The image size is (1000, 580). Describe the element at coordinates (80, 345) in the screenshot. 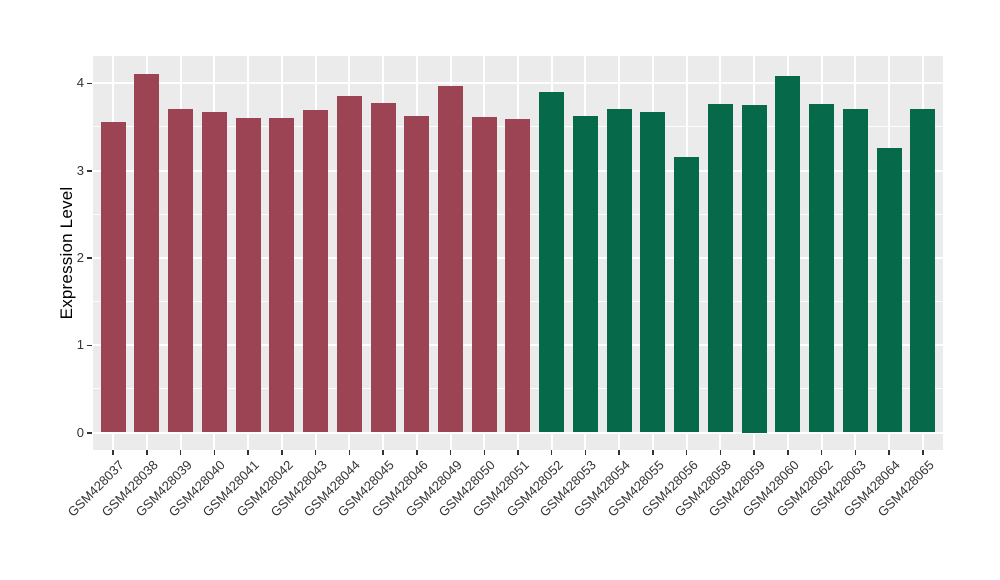

I see `y-tick-label: 1` at that location.